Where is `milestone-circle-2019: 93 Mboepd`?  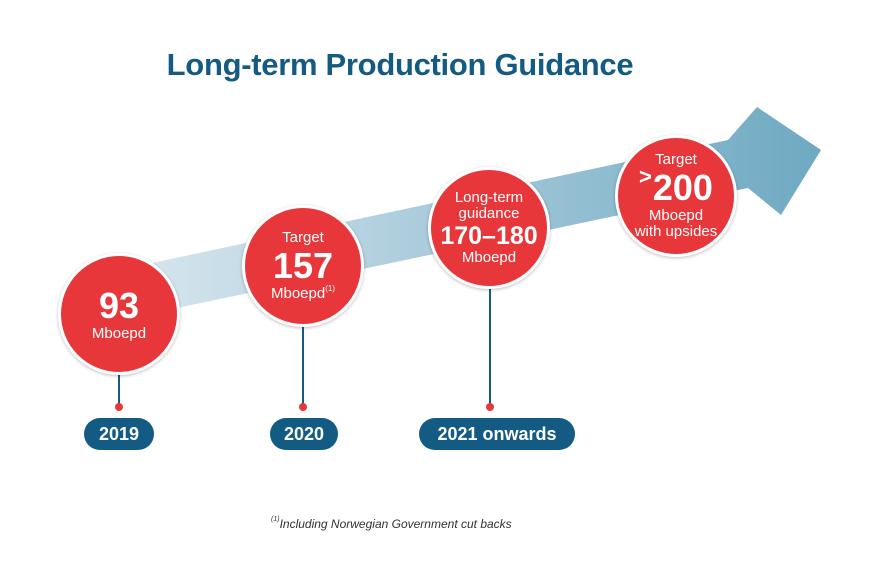 milestone-circle-2019: 93 Mboepd is located at coordinates (119, 314).